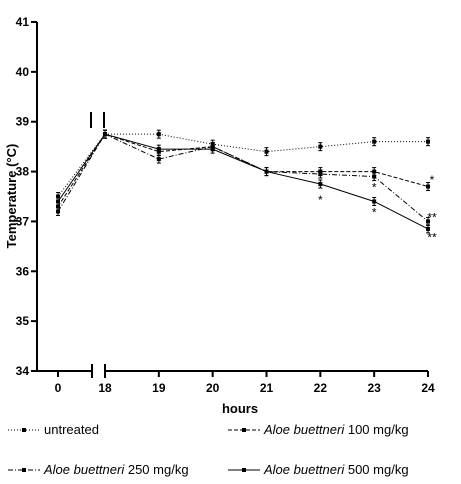  What do you see at coordinates (23, 22) in the screenshot?
I see `y-tick-label: 41` at bounding box center [23, 22].